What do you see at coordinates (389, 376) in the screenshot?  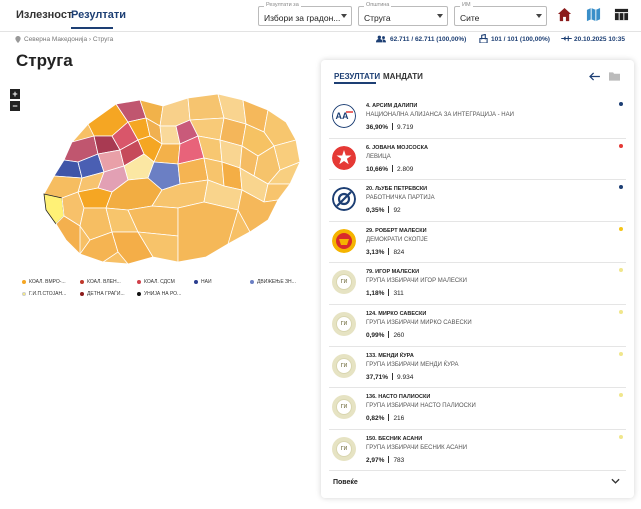 I see `result-values: 37,71% 9.934` at bounding box center [389, 376].